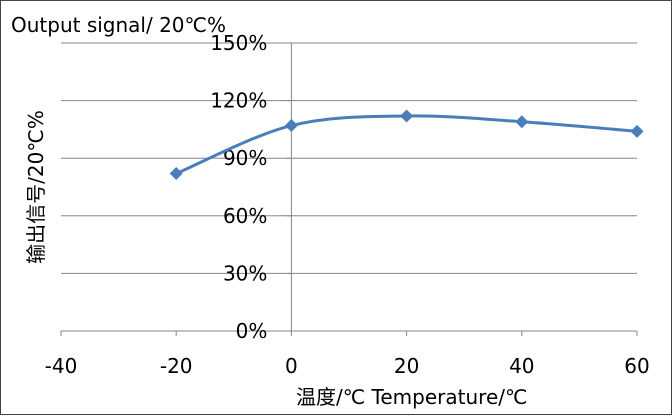 The height and width of the screenshot is (416, 672). I want to click on x-axis-label: 温度/℃ Temperature/℃, so click(411, 397).